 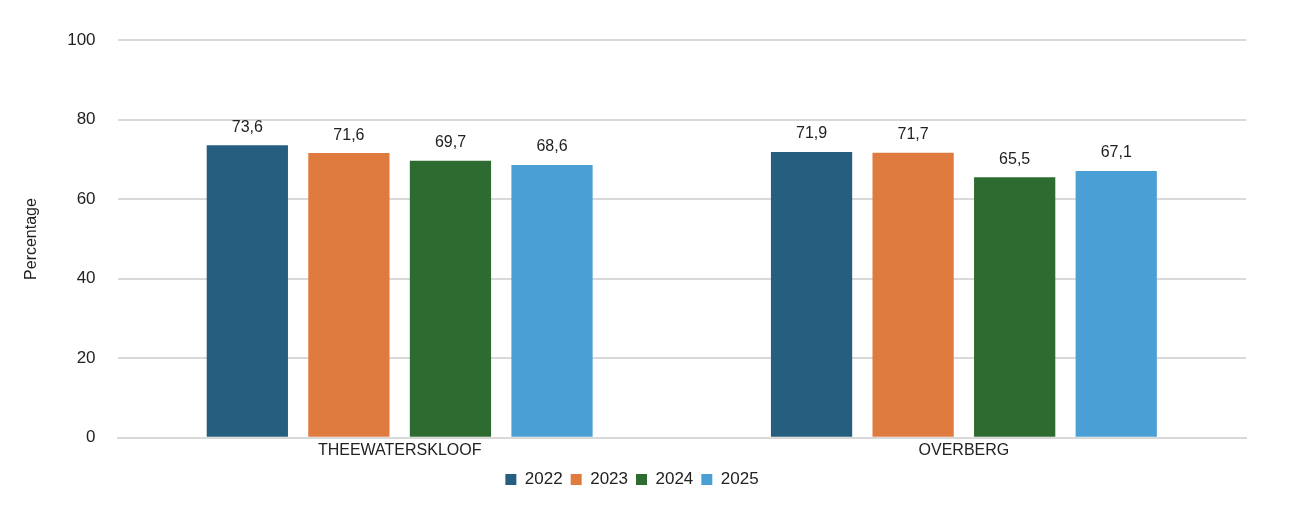 What do you see at coordinates (31, 238) in the screenshot?
I see `y-axis-title: Percentage` at bounding box center [31, 238].